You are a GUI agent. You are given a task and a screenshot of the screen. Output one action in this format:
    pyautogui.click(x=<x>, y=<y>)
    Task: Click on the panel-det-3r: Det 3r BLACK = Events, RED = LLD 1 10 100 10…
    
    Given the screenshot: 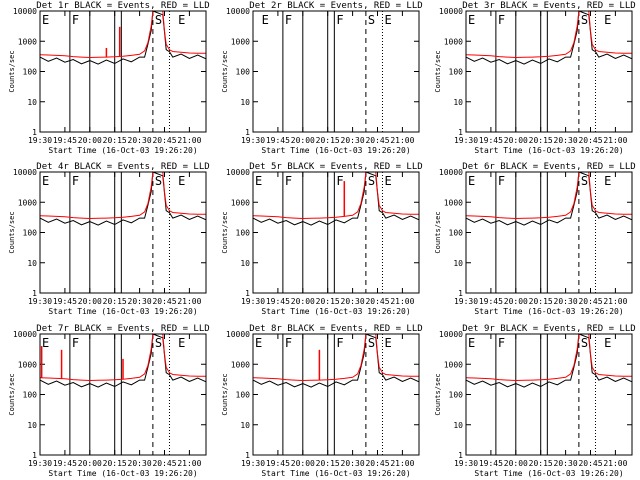 What is the action you would take?
    pyautogui.click(x=535, y=78)
    